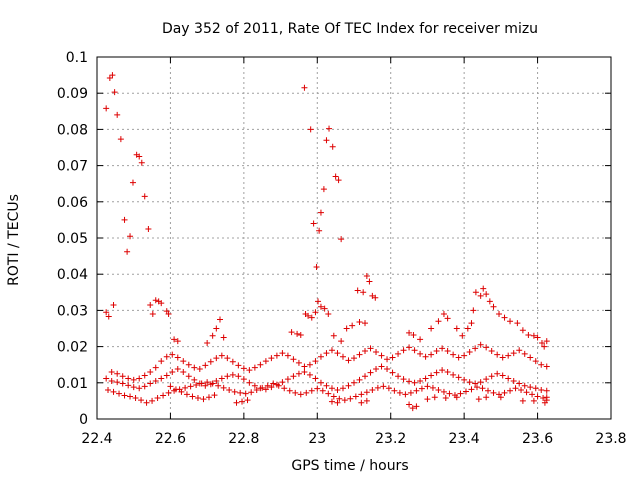 The height and width of the screenshot is (480, 640). Describe the element at coordinates (537, 439) in the screenshot. I see `x-tick-label: 23.6` at that location.